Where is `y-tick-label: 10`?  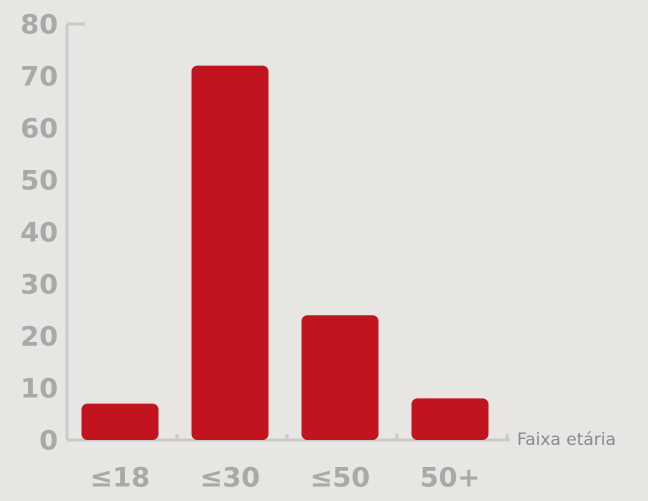 y-tick-label: 10 is located at coordinates (39, 389).